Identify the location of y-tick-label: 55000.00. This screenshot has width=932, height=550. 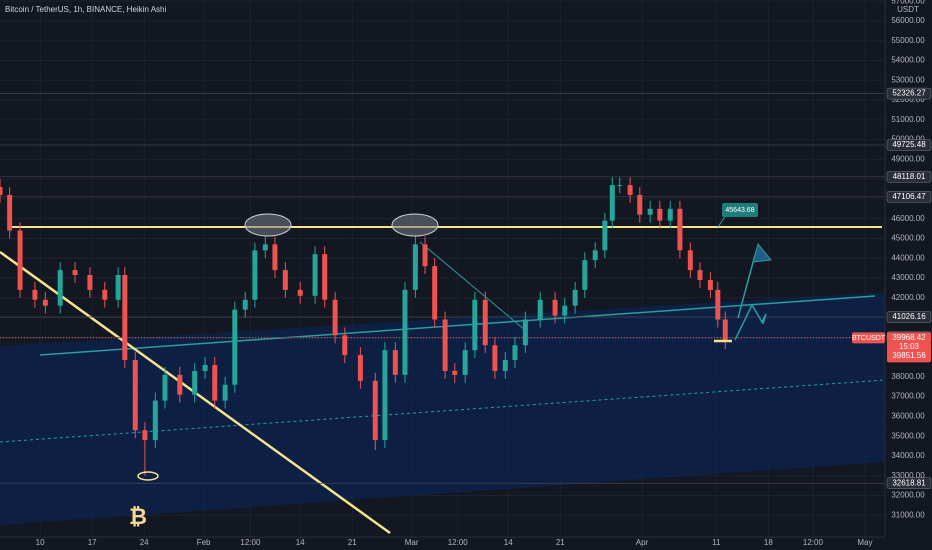
(908, 40).